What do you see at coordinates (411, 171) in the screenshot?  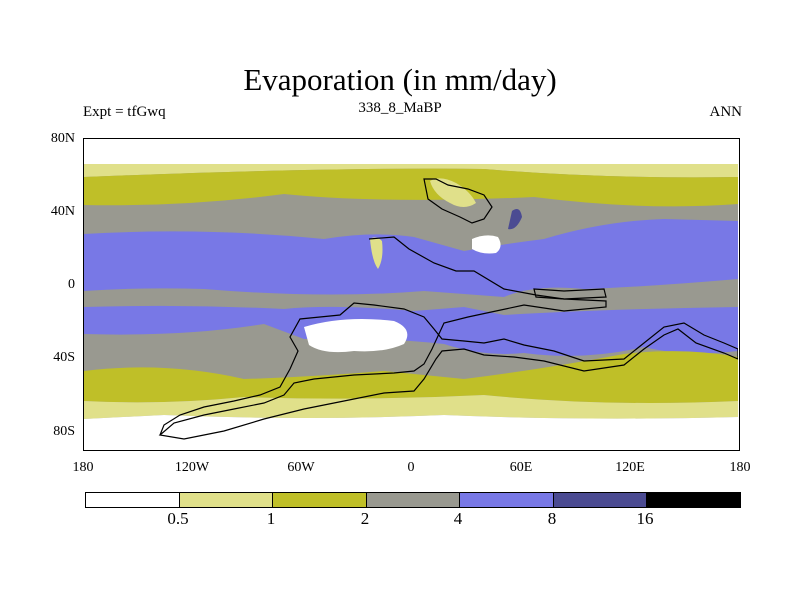 I see `field-north-band-0.5-1` at bounding box center [411, 171].